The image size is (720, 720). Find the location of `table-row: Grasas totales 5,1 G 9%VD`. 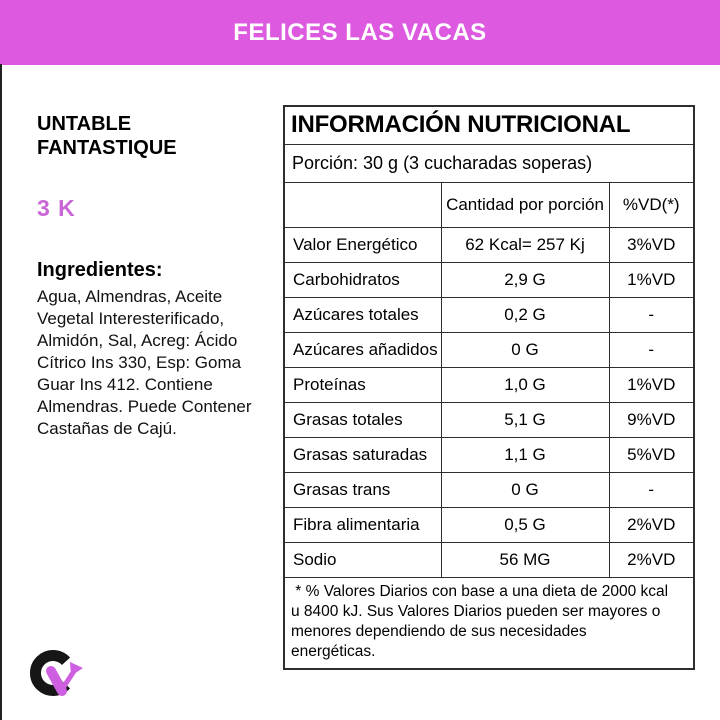

table-row: Grasas totales 5,1 G 9%VD is located at coordinates (489, 419).